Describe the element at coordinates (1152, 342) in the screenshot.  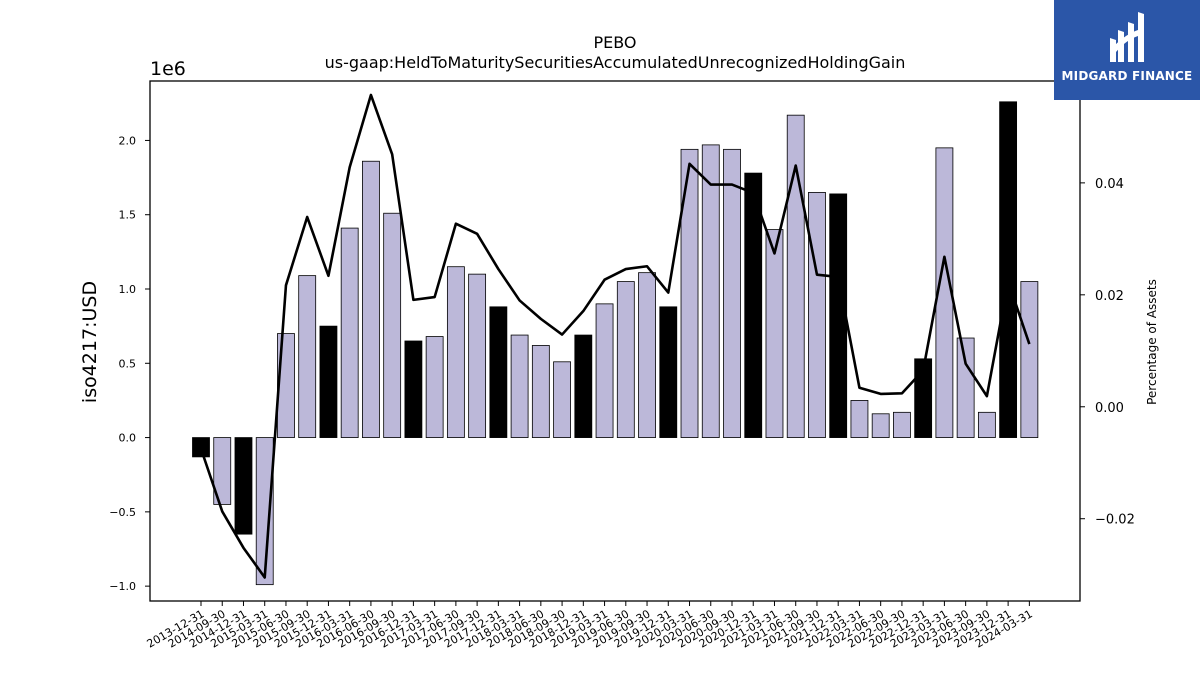
I see `y2-axis-label: Percentage of Assets` at that location.